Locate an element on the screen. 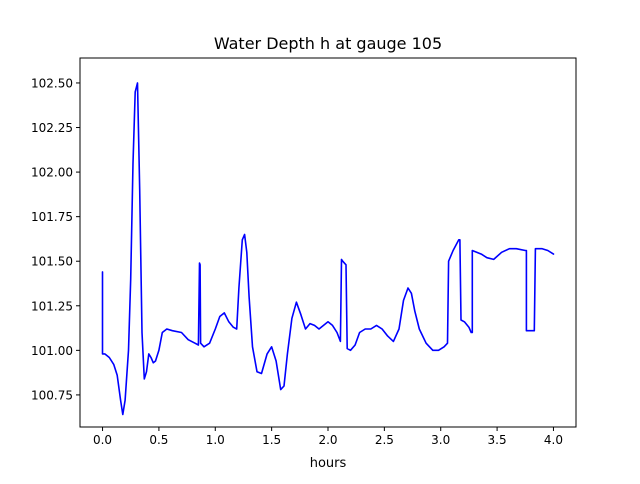 This screenshot has width=640, height=484. y-tick-label: 102.00 is located at coordinates (52, 173).